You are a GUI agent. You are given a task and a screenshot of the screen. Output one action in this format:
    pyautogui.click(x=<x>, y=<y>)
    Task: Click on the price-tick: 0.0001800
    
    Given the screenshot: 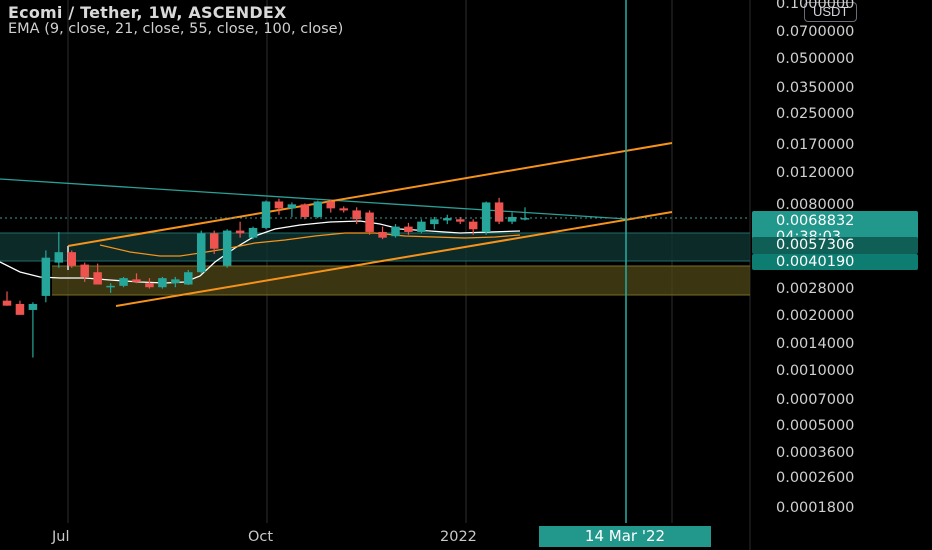 What is the action you would take?
    pyautogui.click(x=815, y=507)
    